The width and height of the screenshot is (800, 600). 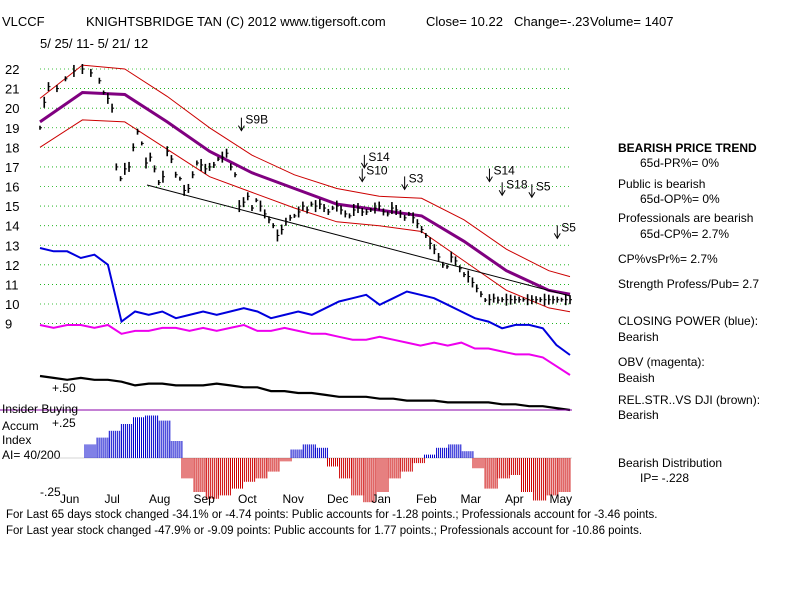 What do you see at coordinates (337, 499) in the screenshot?
I see `x-tick-label-dec: Dec` at bounding box center [337, 499].